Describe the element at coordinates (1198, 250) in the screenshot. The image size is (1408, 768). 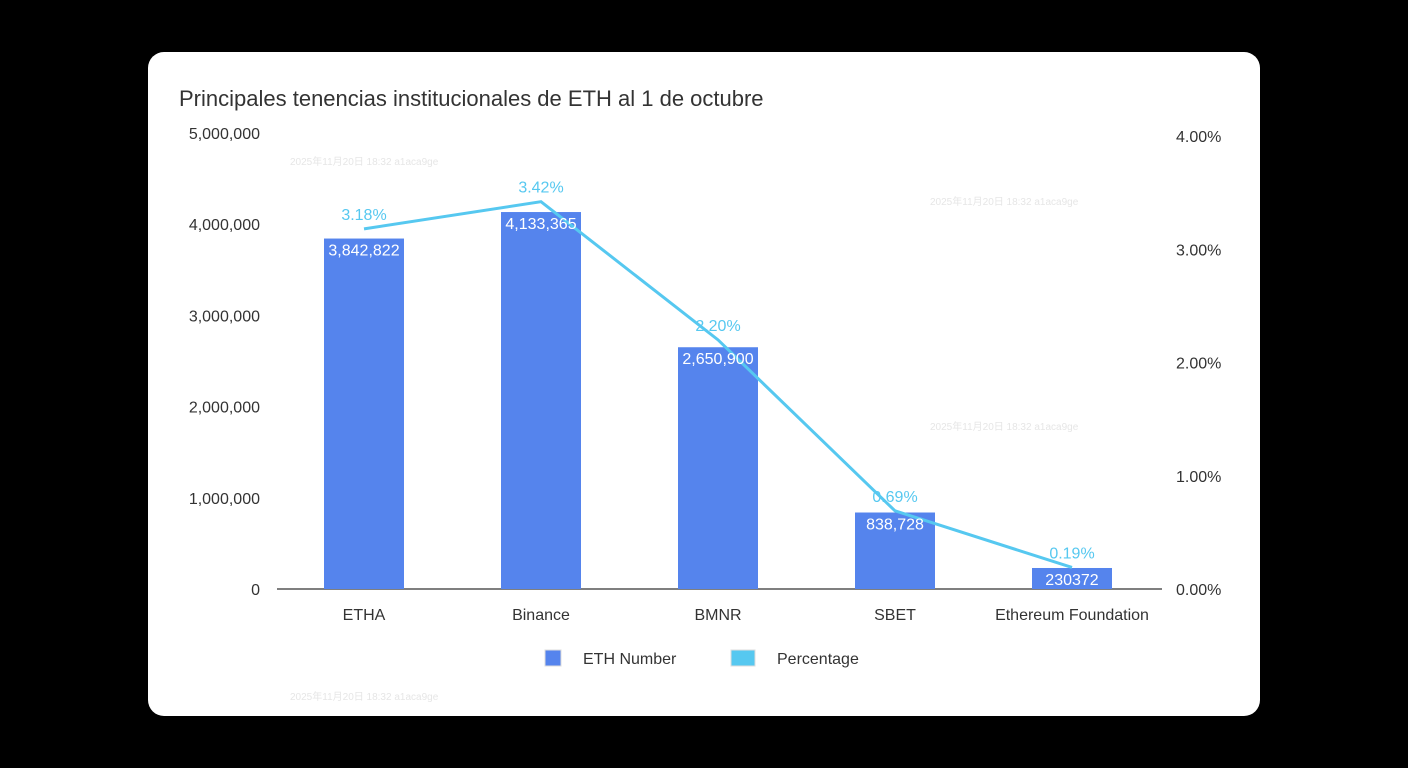
I see `y-right-tick-label: 3.00%` at that location.